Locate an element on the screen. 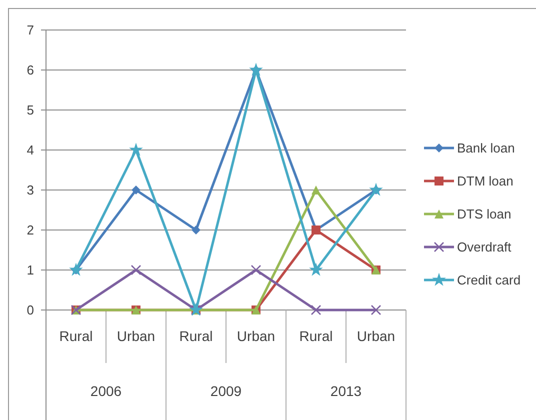 The image size is (536, 420). y-tick-label: 1 is located at coordinates (30, 270).